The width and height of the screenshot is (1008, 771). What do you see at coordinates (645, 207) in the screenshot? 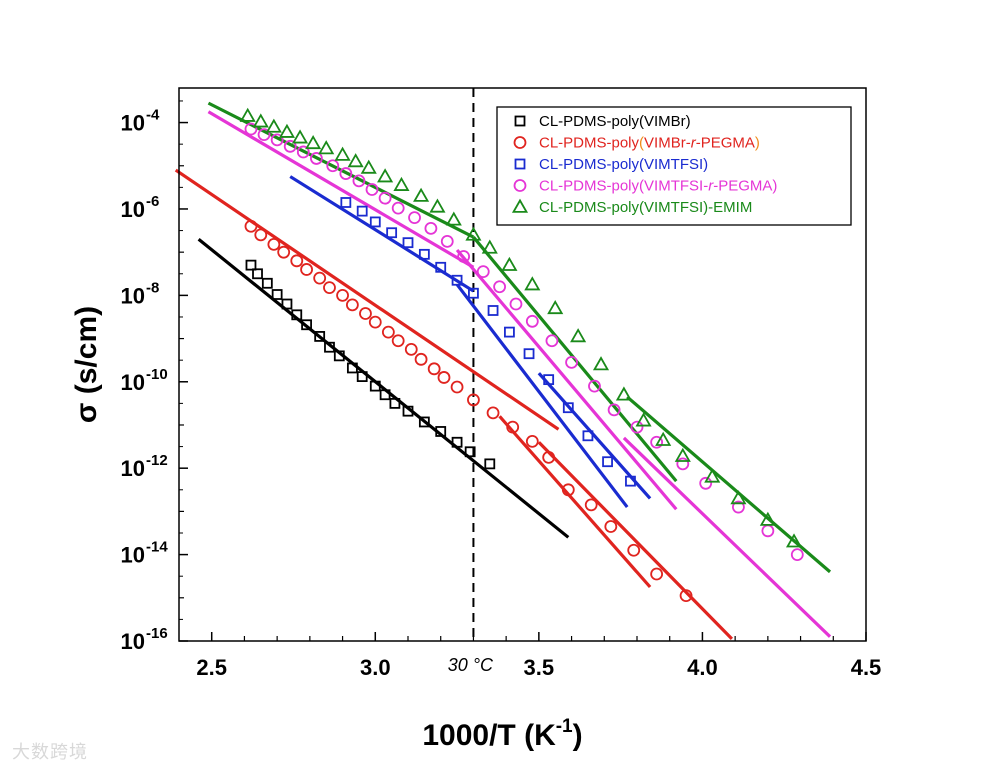
I see `legend-entry: CL-PDMS-poly(VIMTFSI)-EMIM` at bounding box center [645, 207].